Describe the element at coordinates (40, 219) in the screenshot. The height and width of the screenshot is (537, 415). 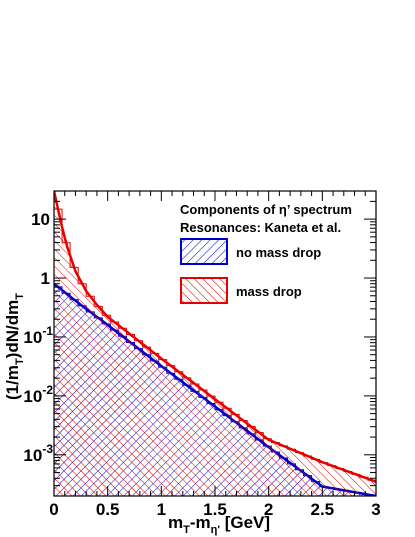
I see `y-tick-label: 10` at that location.